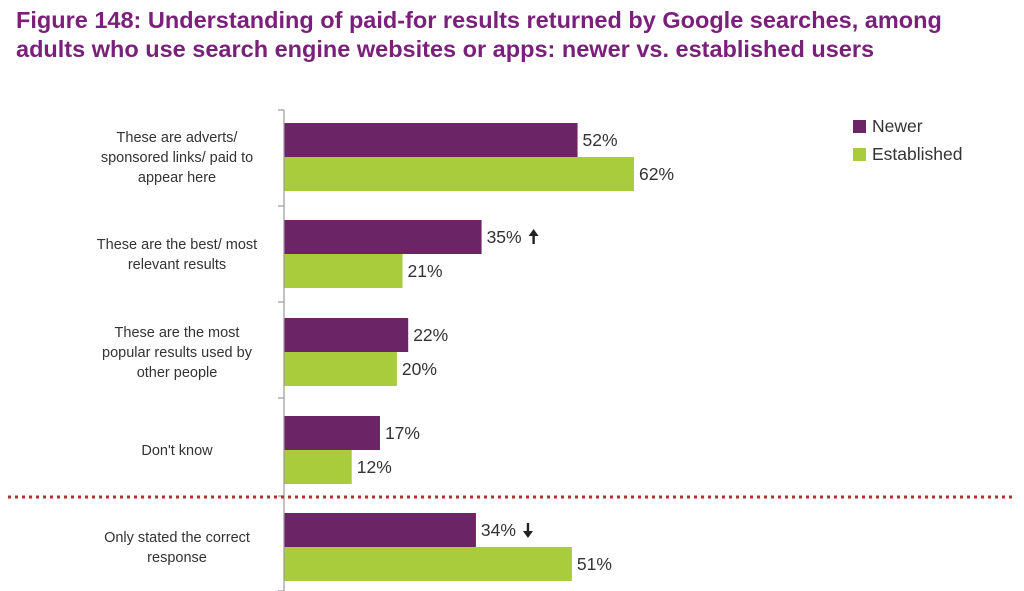 The height and width of the screenshot is (591, 1024). I want to click on up-arrow-icon, so click(533, 236).